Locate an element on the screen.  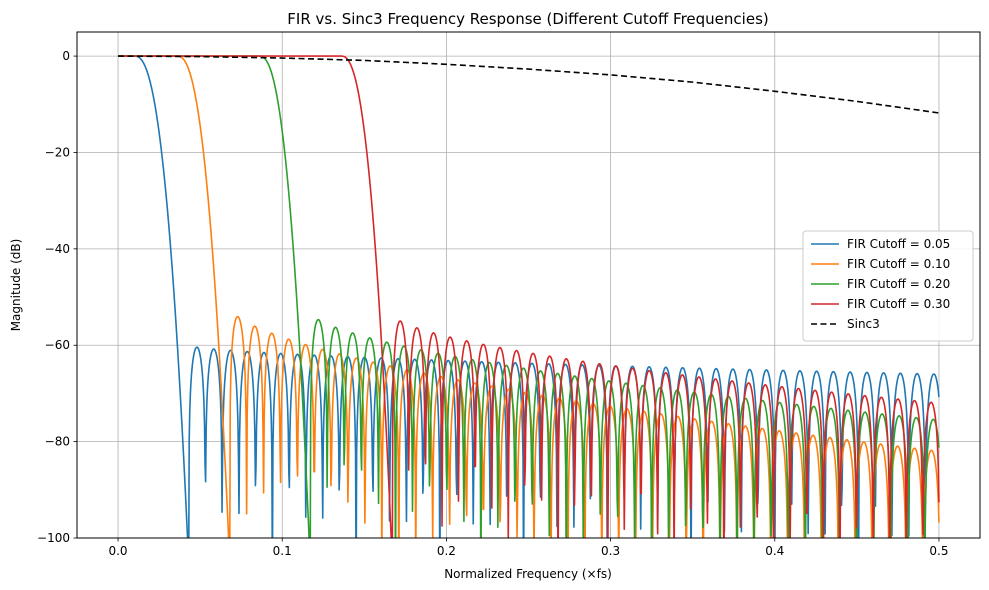
x-tick-label: 0.2 is located at coordinates (446, 551).